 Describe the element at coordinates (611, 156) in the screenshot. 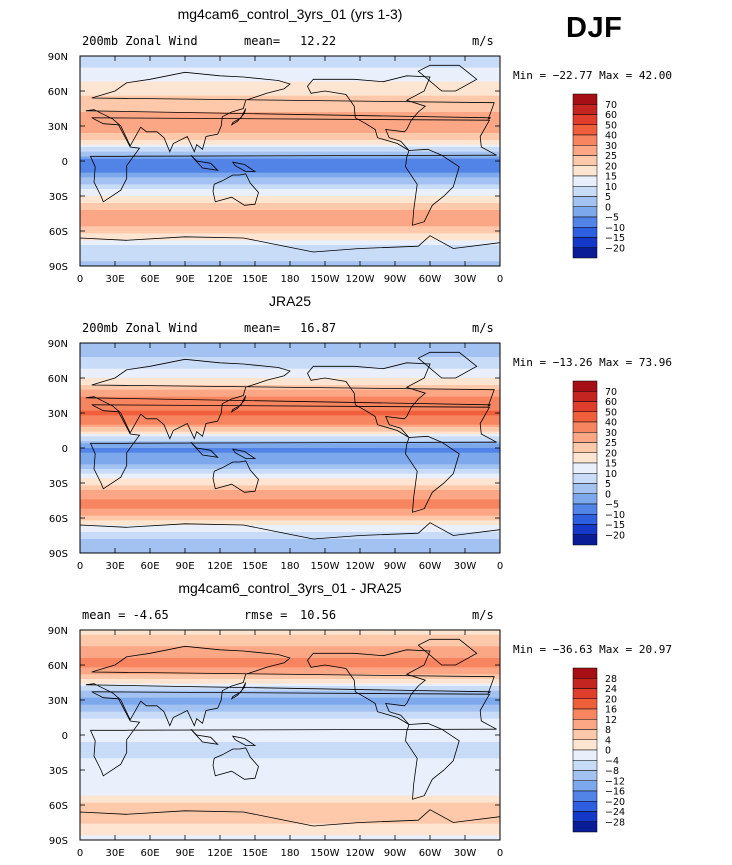

I see `colorbar-label: 25` at that location.